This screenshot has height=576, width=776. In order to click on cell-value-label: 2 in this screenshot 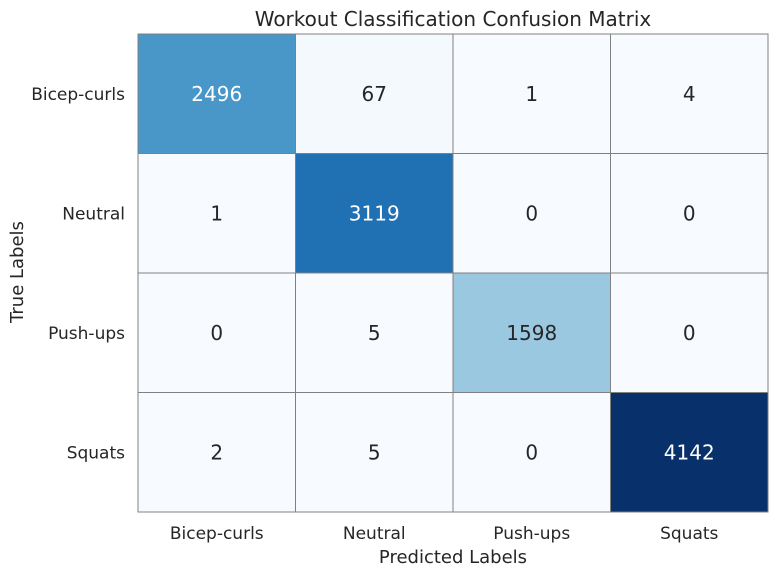, I will do `click(216, 452)`.